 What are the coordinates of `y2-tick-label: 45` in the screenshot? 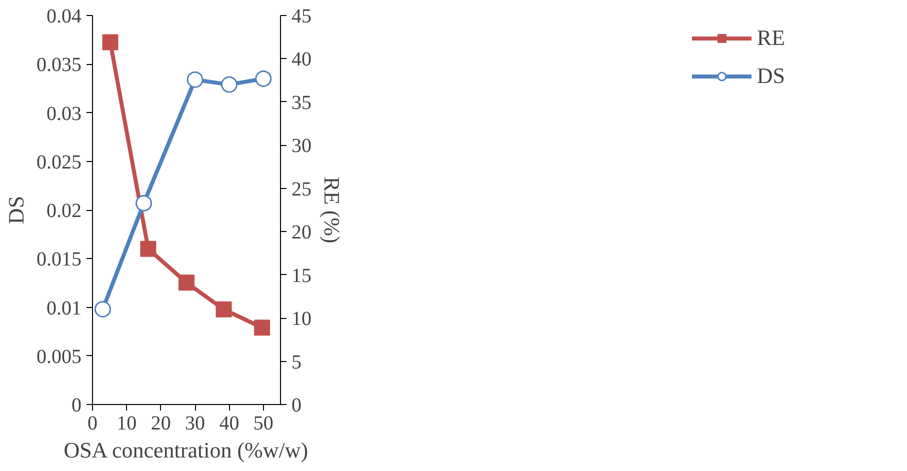 It's located at (302, 17).